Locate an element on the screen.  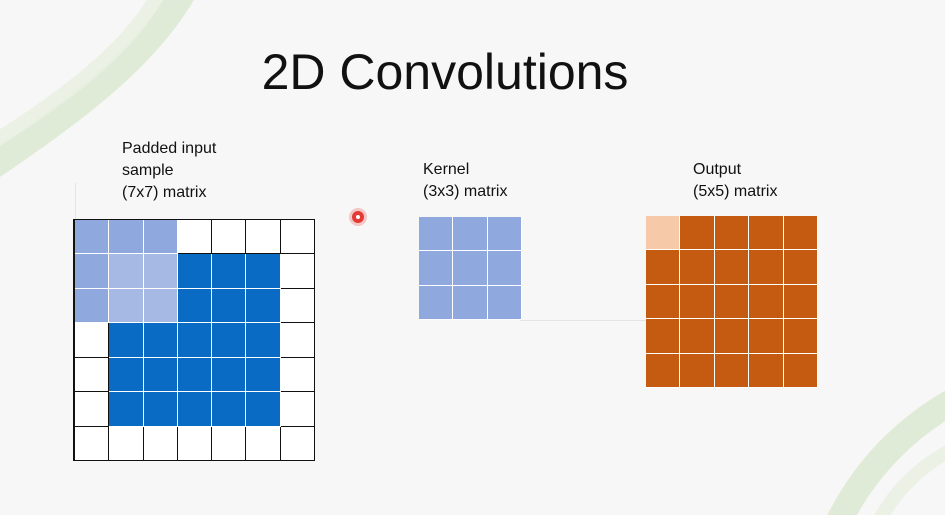
laser-pointer-icon is located at coordinates (358, 217).